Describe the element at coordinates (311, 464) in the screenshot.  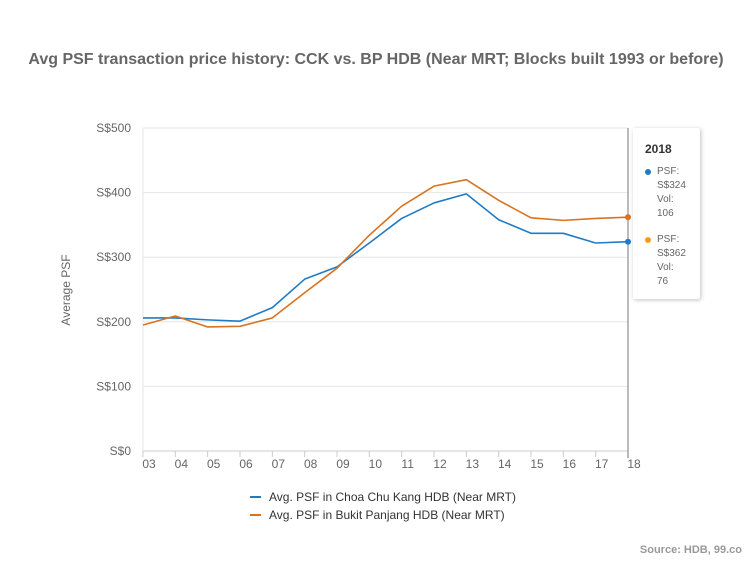
I see `x-tick-label: 08` at that location.